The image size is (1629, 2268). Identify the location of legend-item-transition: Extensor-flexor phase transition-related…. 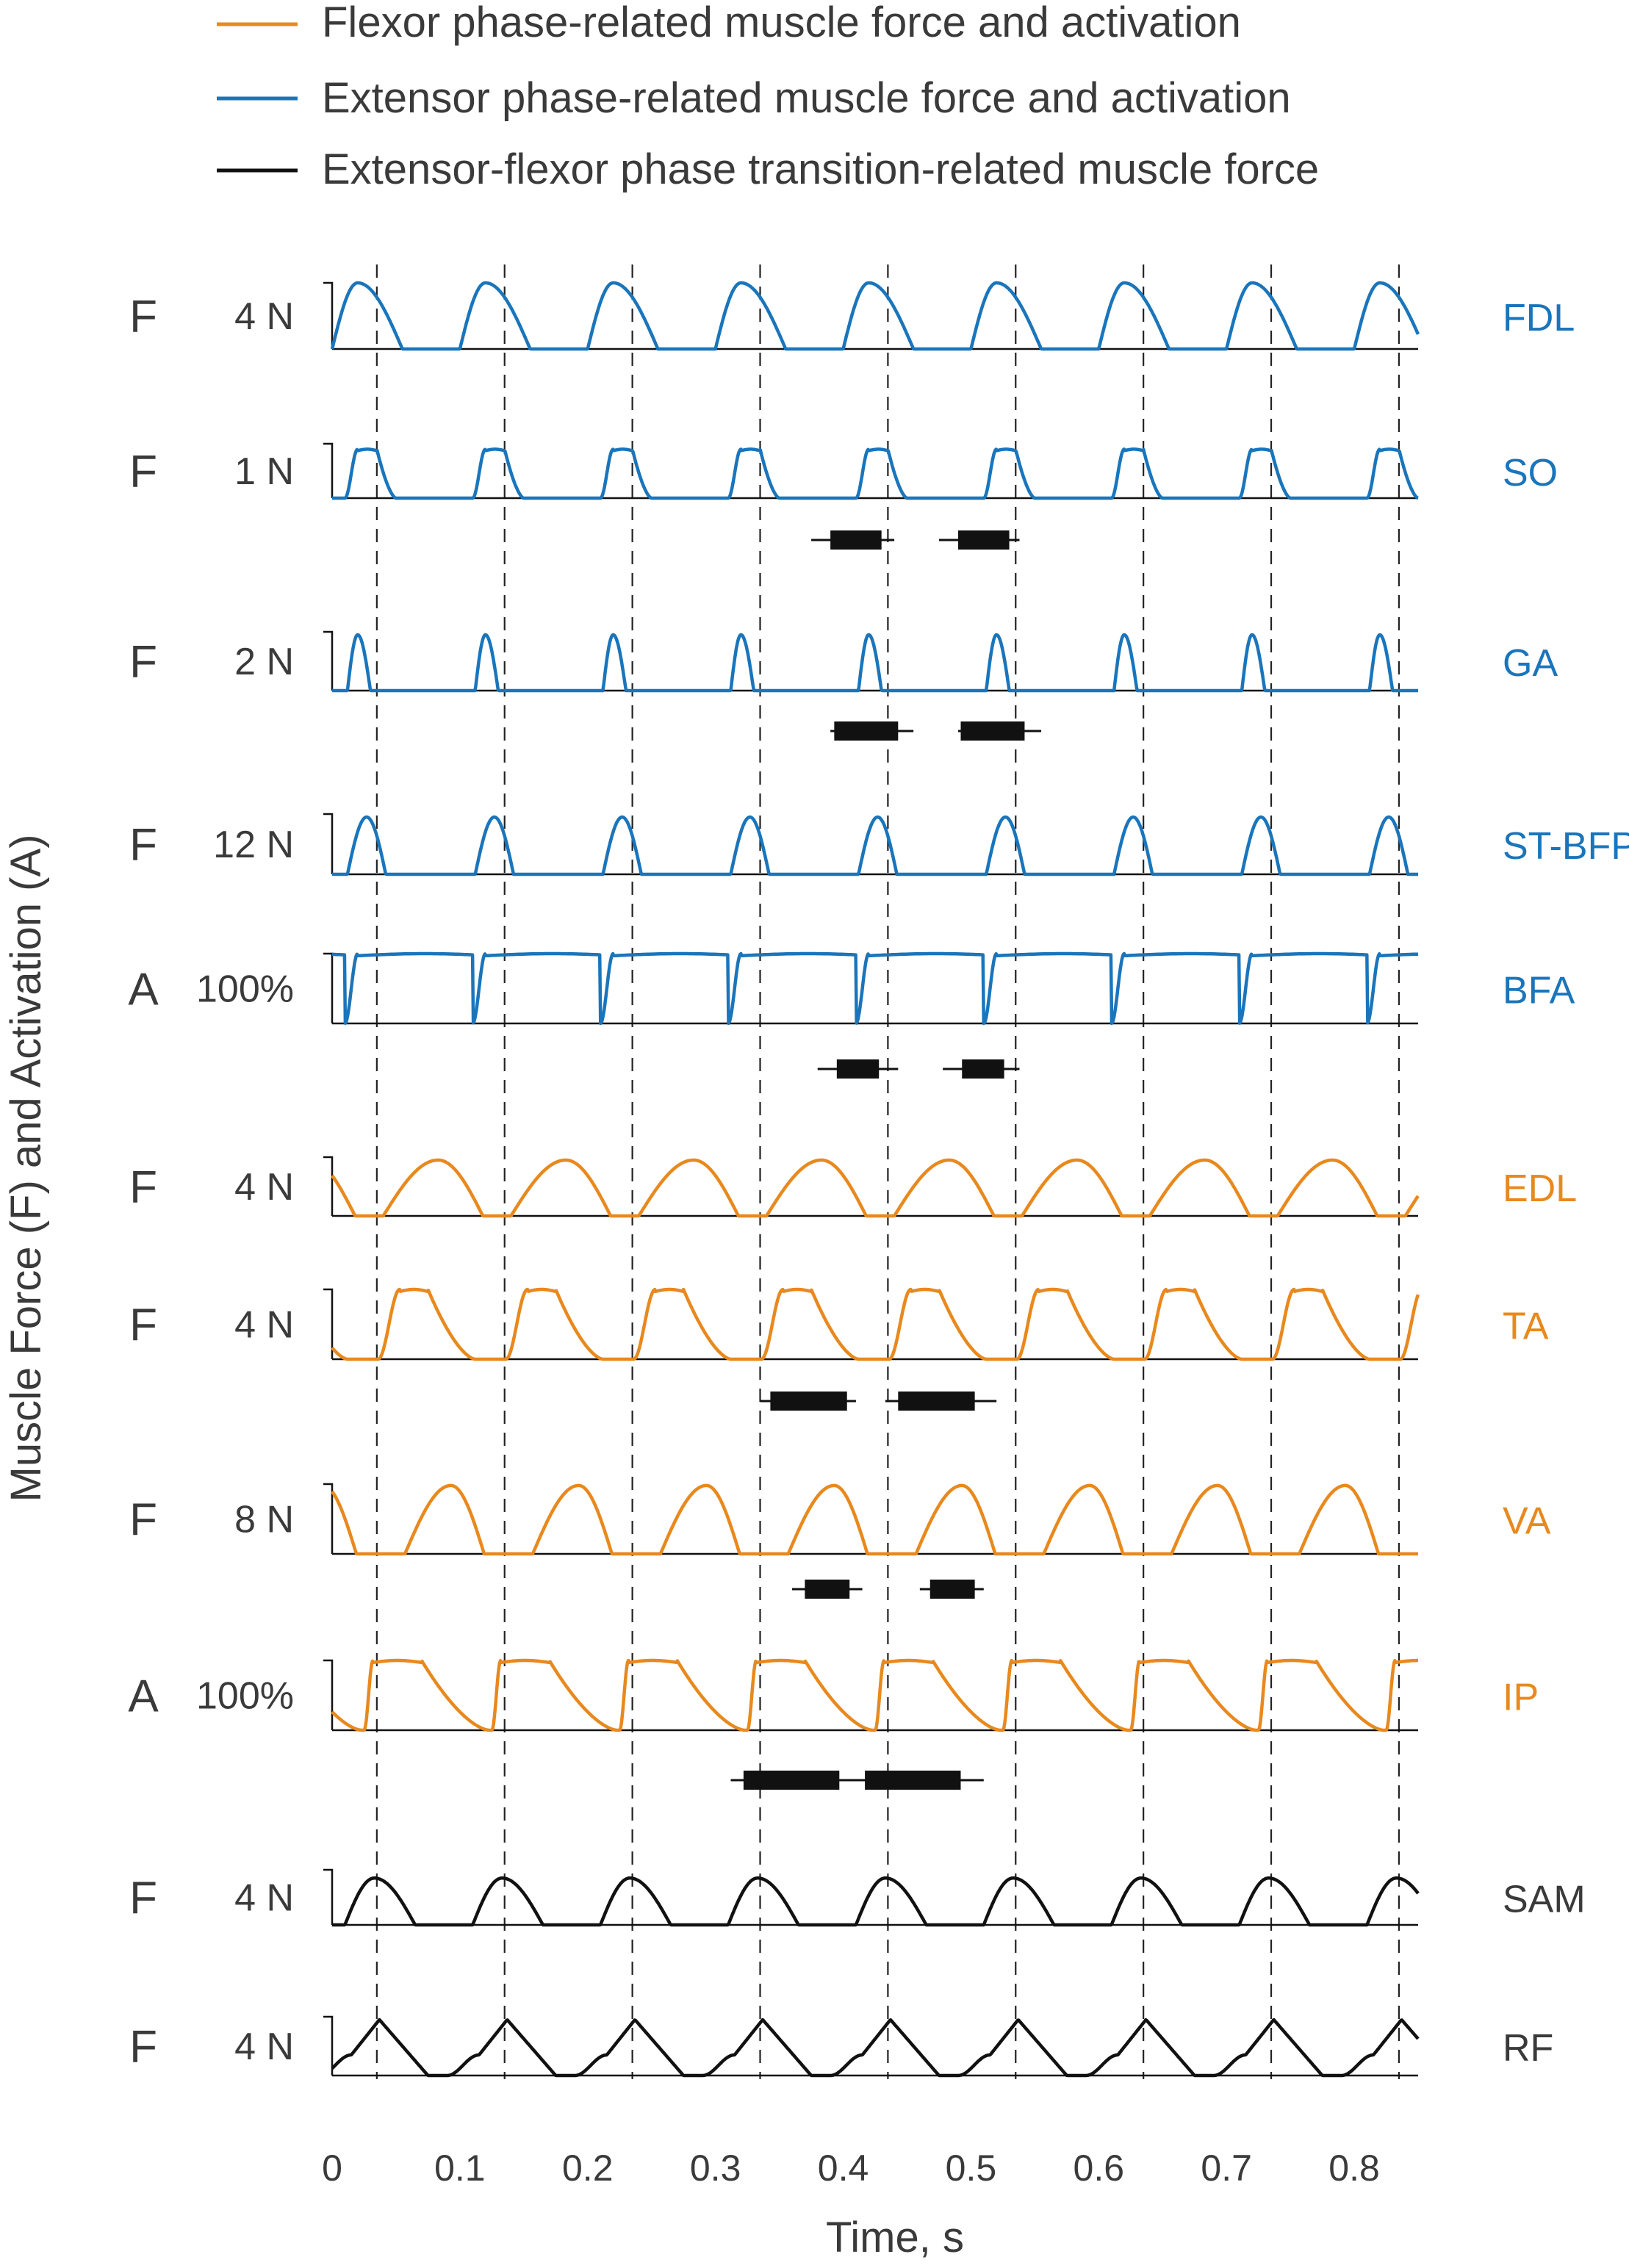
(768, 169).